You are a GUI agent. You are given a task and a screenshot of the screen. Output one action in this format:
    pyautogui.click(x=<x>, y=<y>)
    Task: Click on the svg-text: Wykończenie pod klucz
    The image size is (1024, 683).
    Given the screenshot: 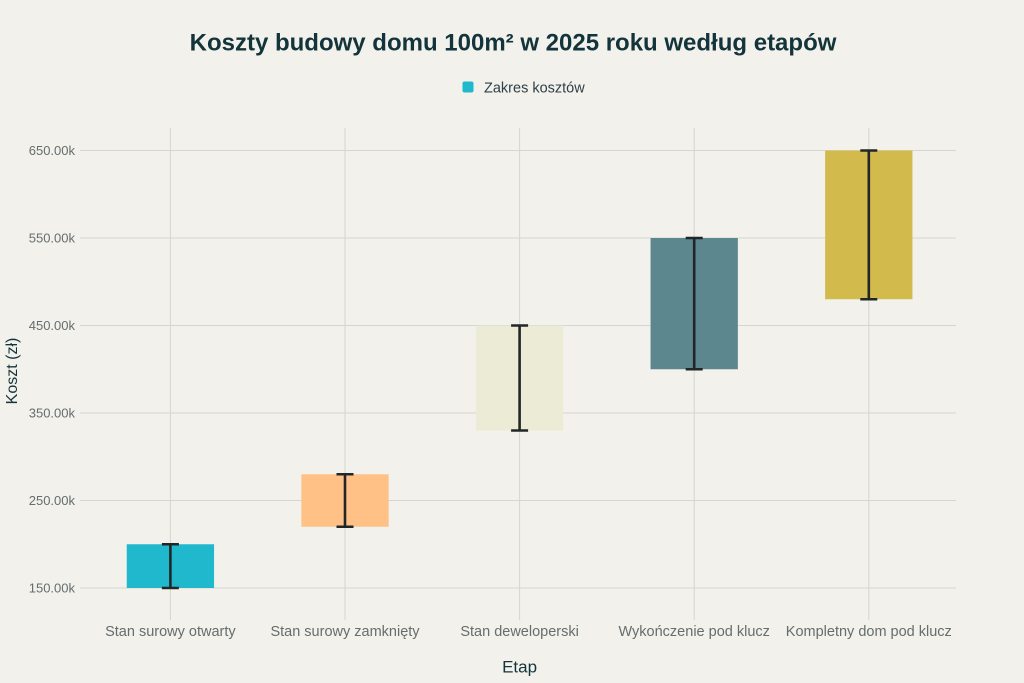 What is the action you would take?
    pyautogui.click(x=694, y=632)
    